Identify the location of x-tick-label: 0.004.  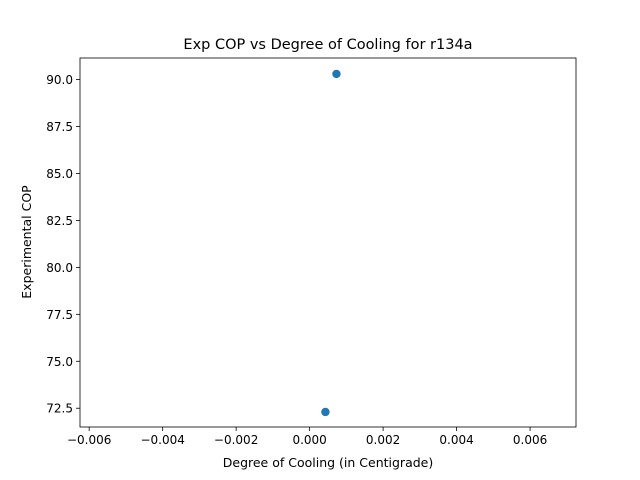
(456, 440).